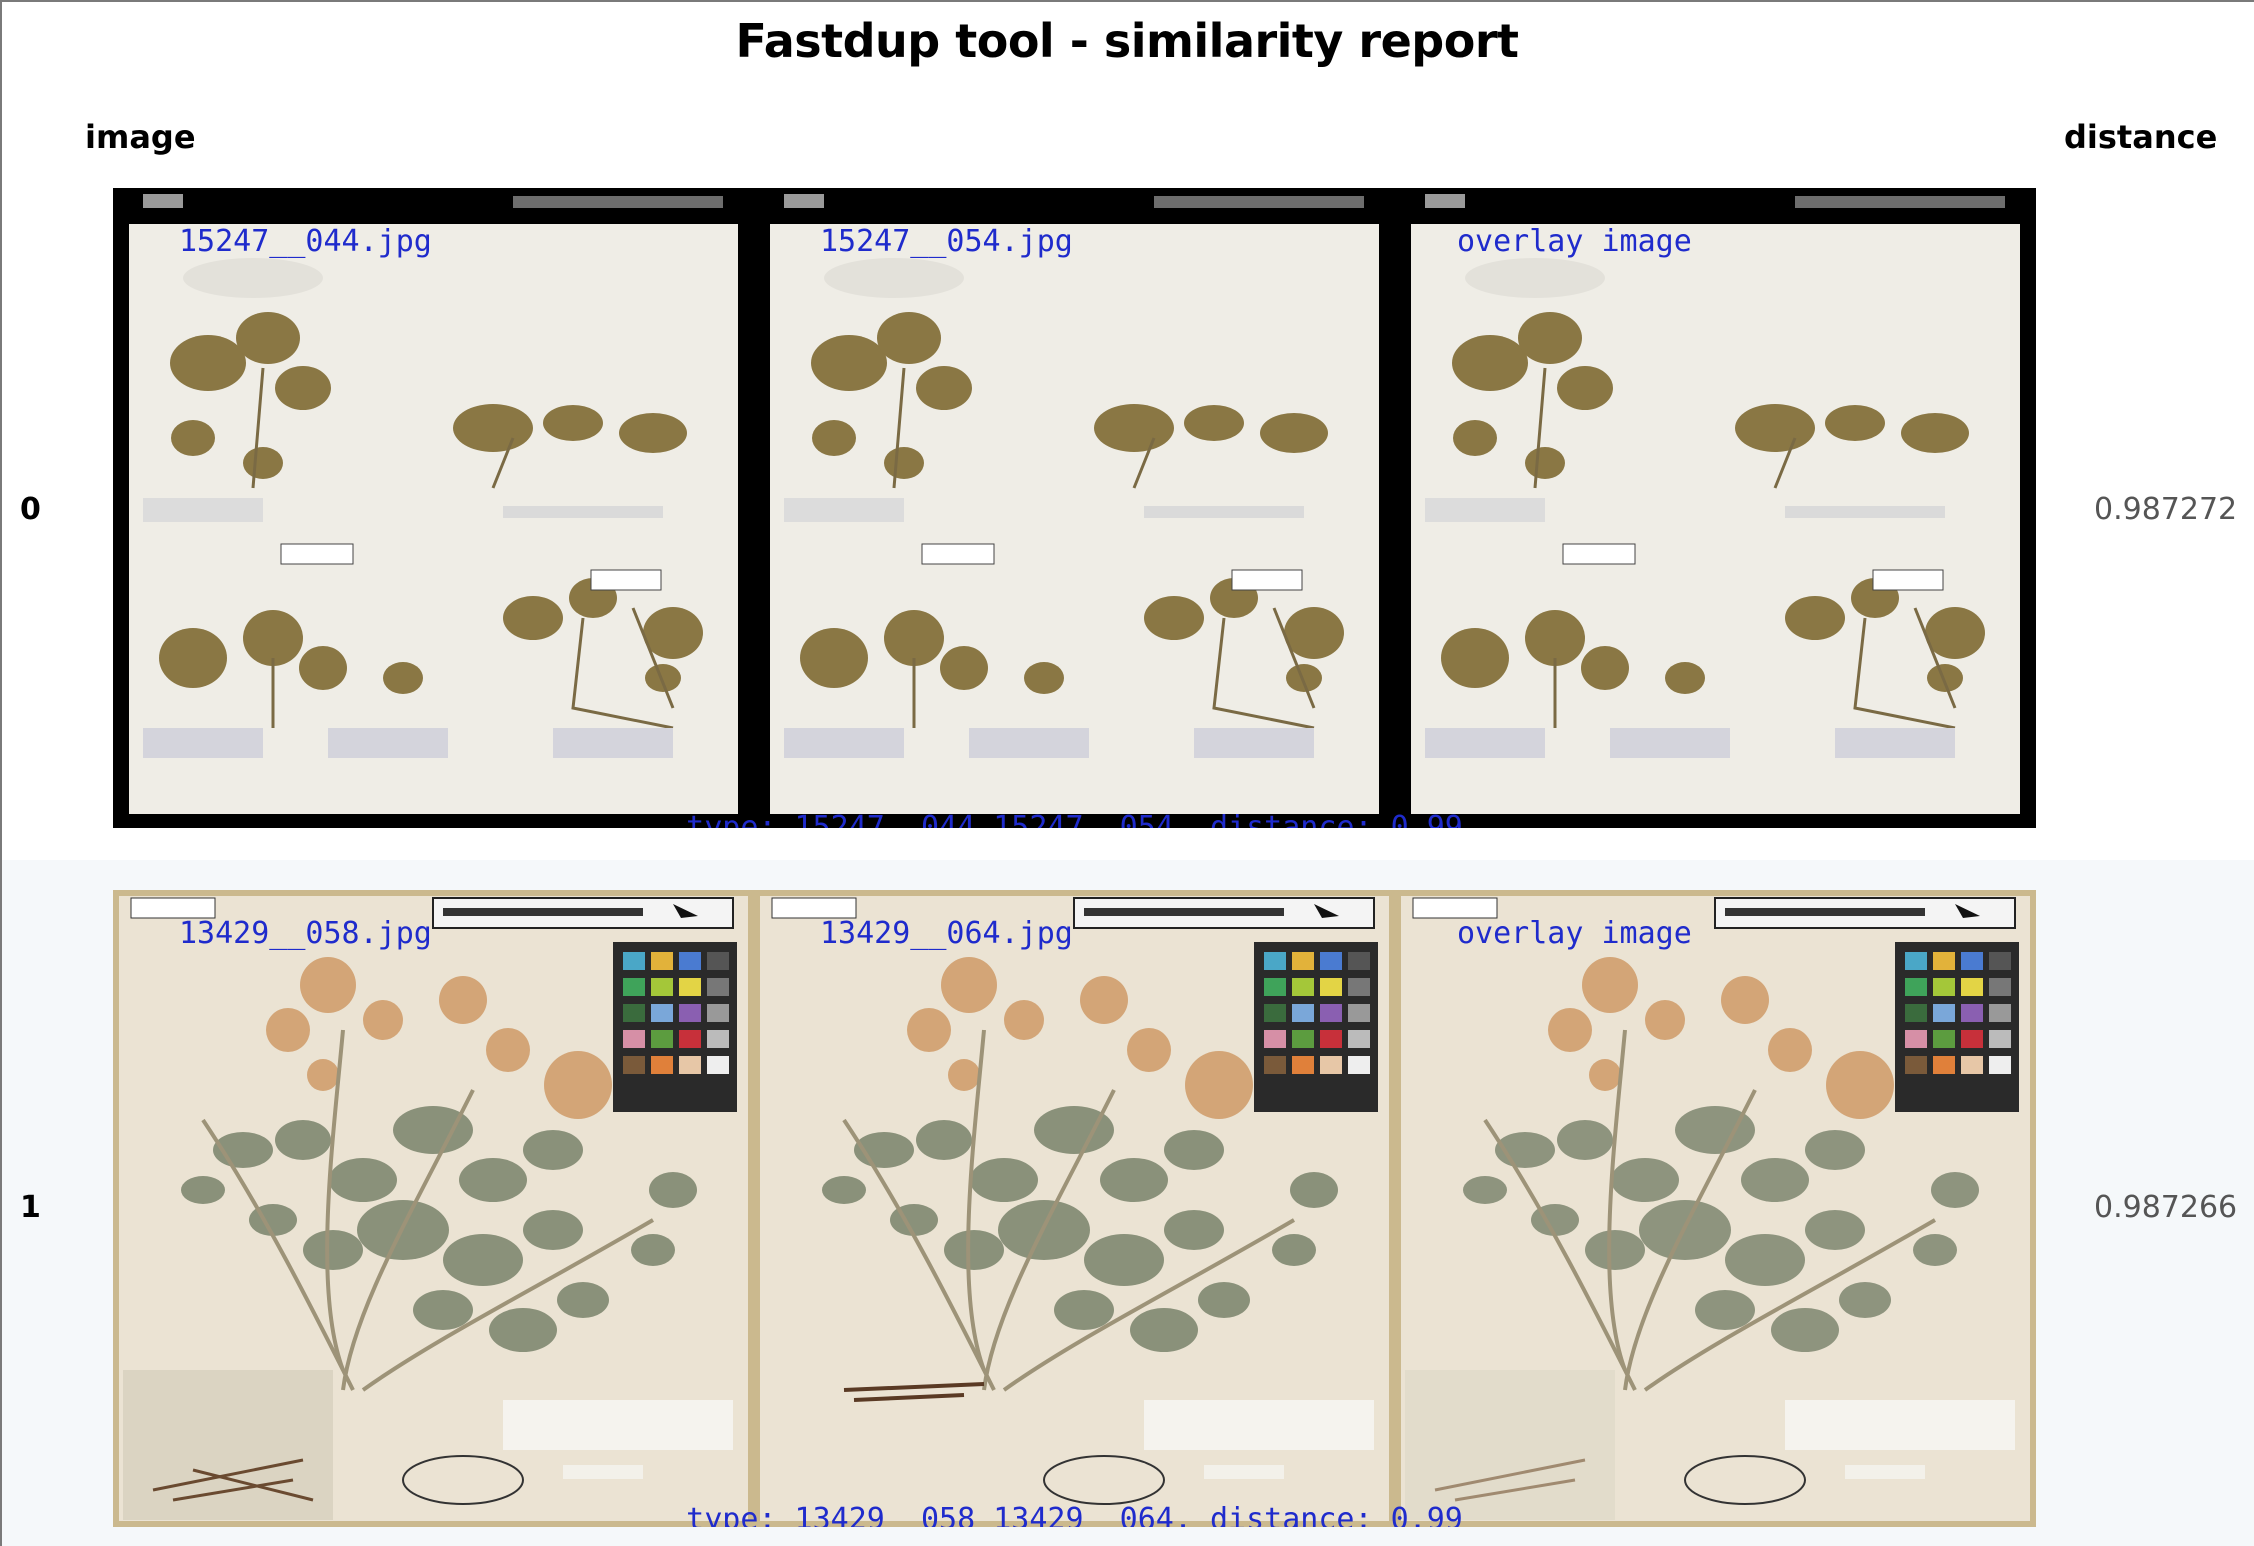  I want to click on row-index: 0, so click(30, 509).